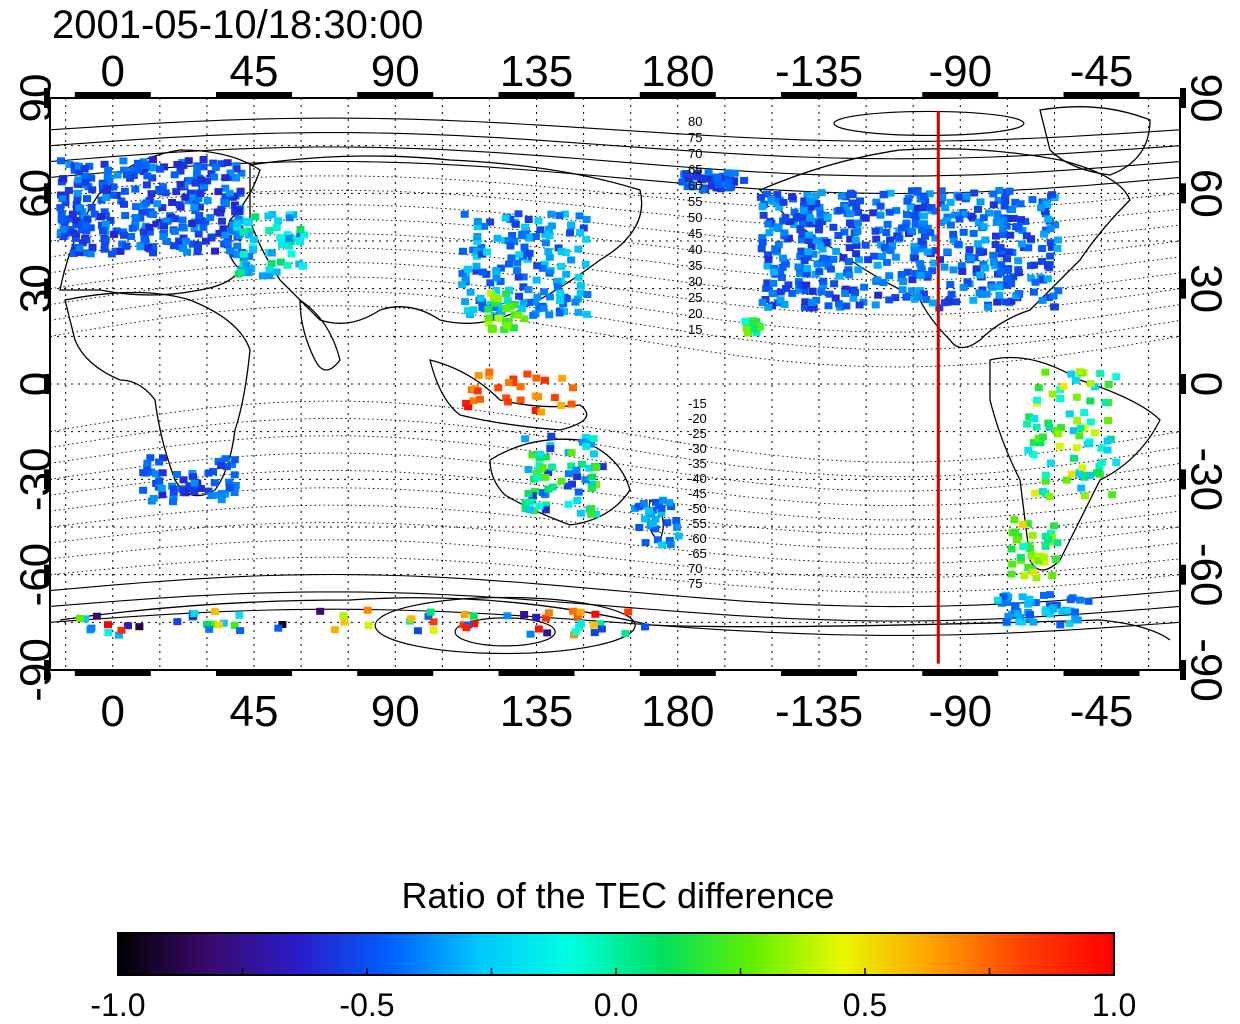 The image size is (1240, 1024). I want to click on x-tick-mark-bottom, so click(960, 673).